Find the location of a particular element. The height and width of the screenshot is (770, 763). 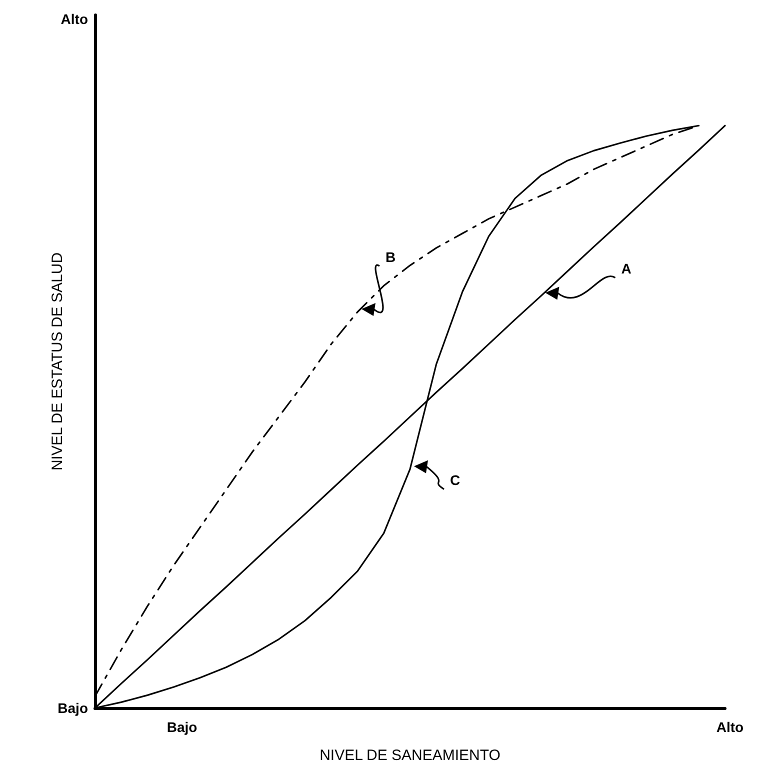

text: A is located at coordinates (626, 268).